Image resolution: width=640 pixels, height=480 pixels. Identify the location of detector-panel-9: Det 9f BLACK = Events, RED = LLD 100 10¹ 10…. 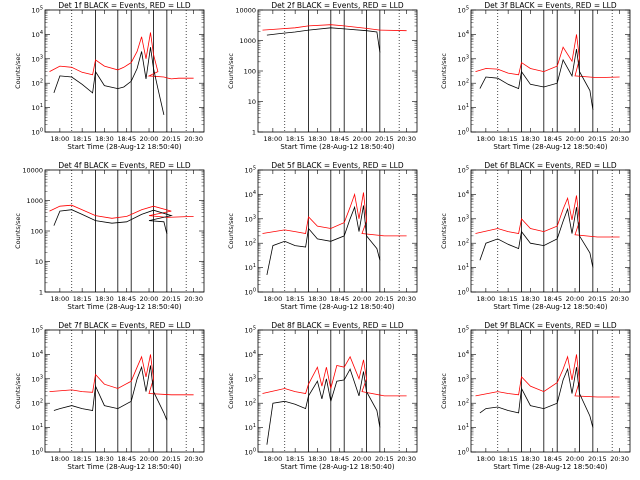
(535, 396).